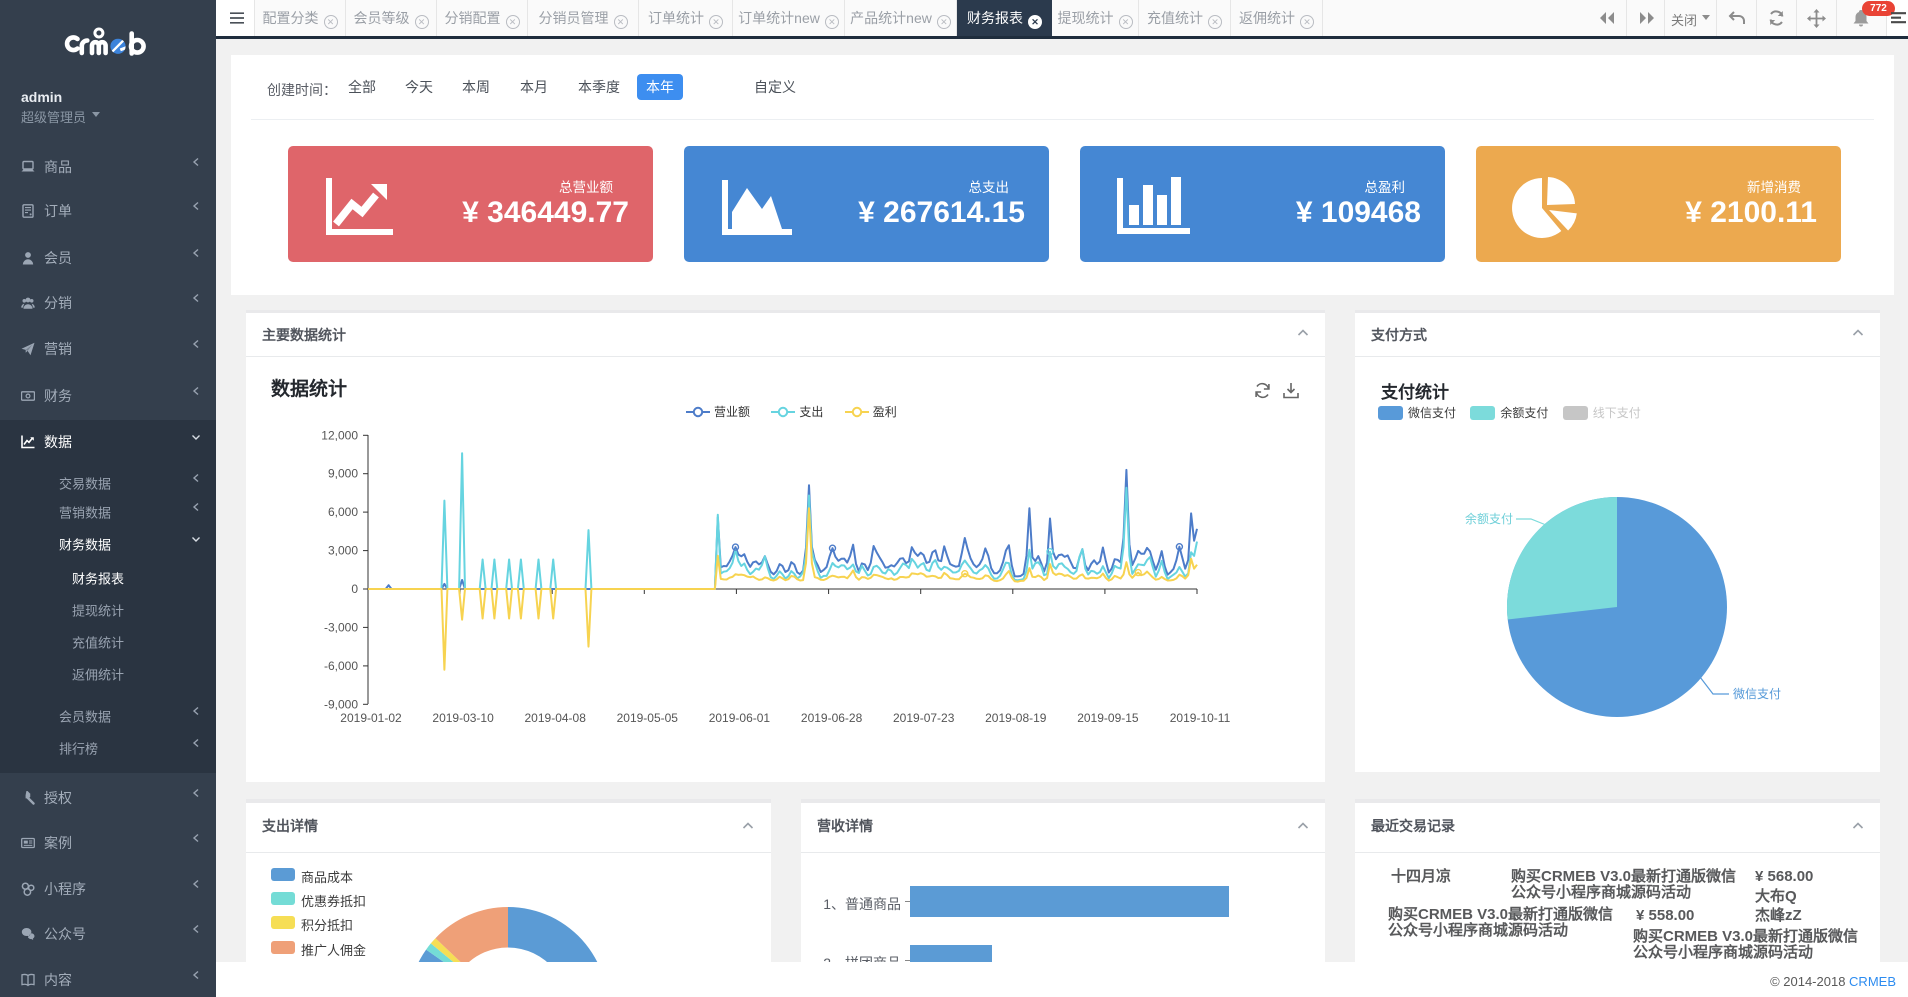 This screenshot has height=997, width=1908. Describe the element at coordinates (1016, 718) in the screenshot. I see `svg-text: 2019-08-19` at that location.